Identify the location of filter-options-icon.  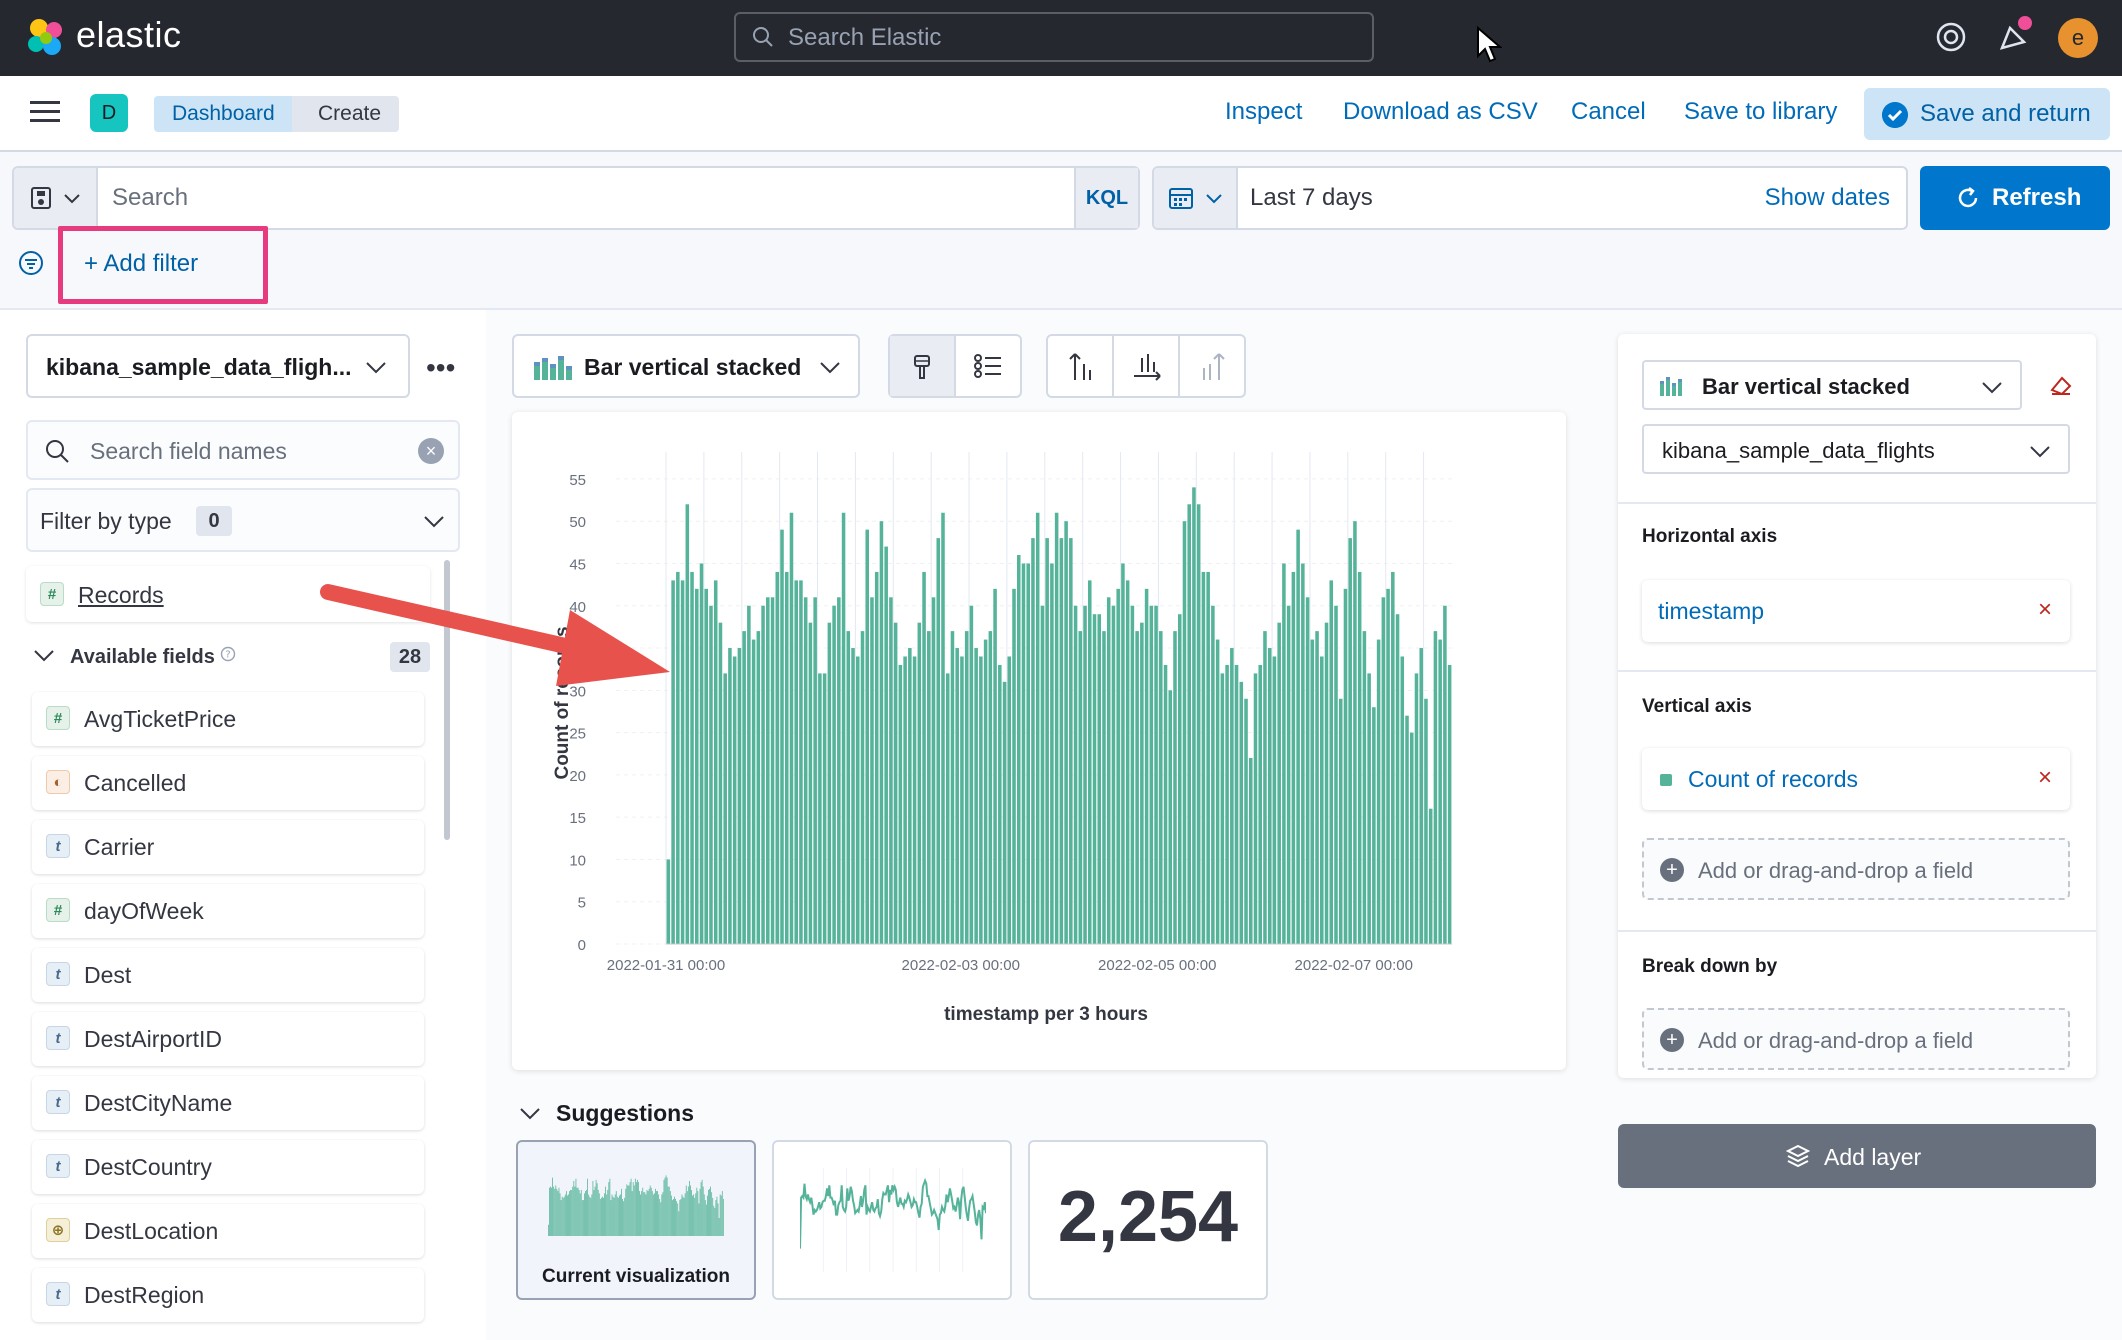
(31, 263).